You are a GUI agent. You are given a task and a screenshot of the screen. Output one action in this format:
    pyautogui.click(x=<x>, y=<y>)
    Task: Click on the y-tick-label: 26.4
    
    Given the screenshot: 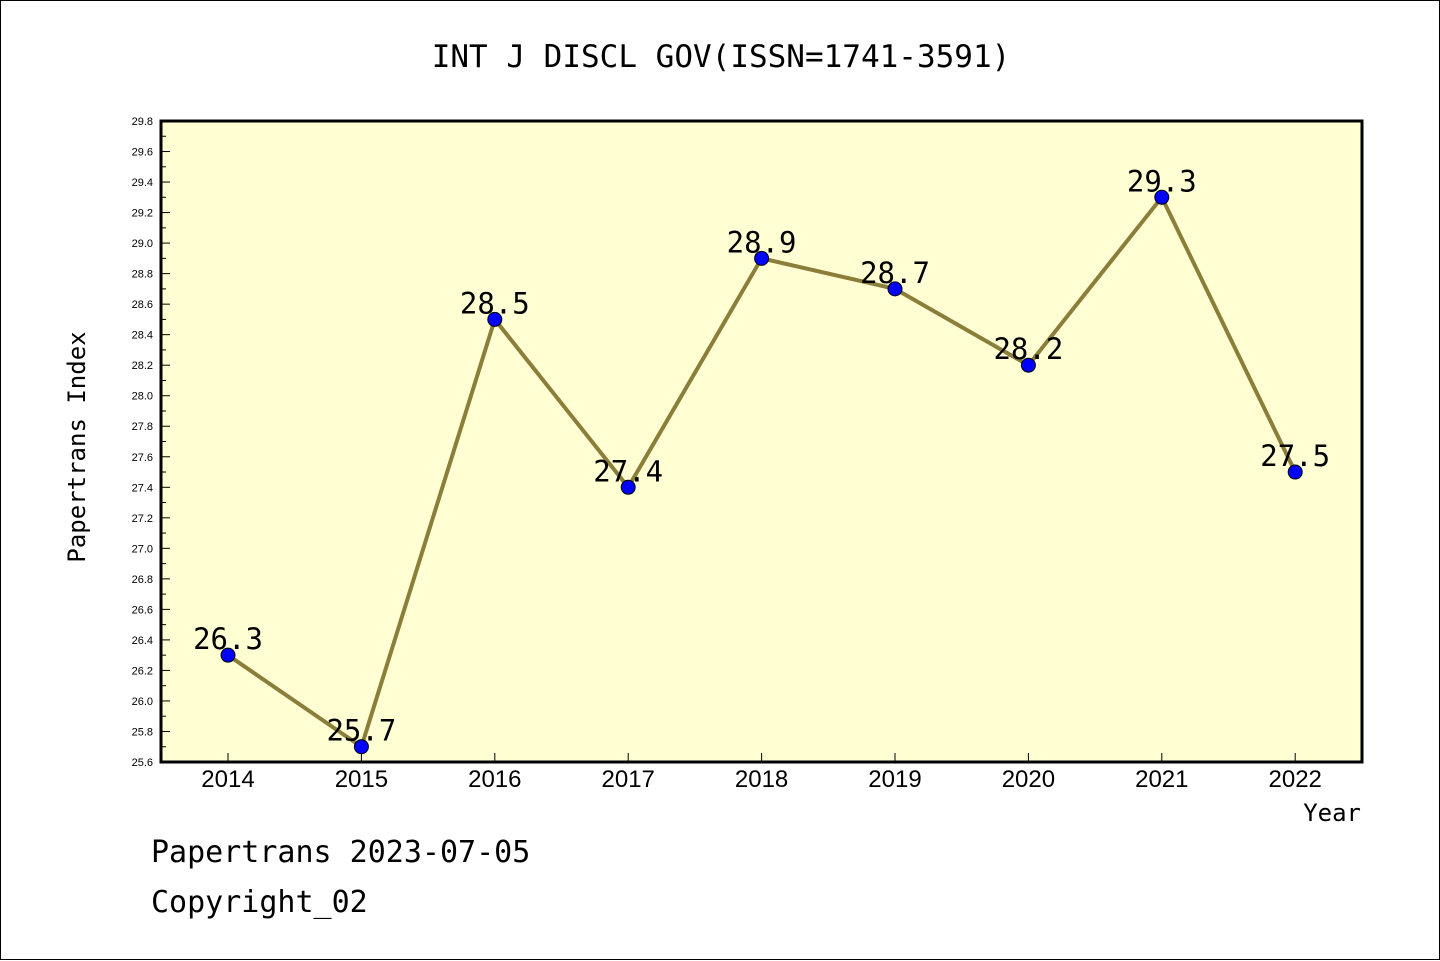 What is the action you would take?
    pyautogui.click(x=142, y=641)
    